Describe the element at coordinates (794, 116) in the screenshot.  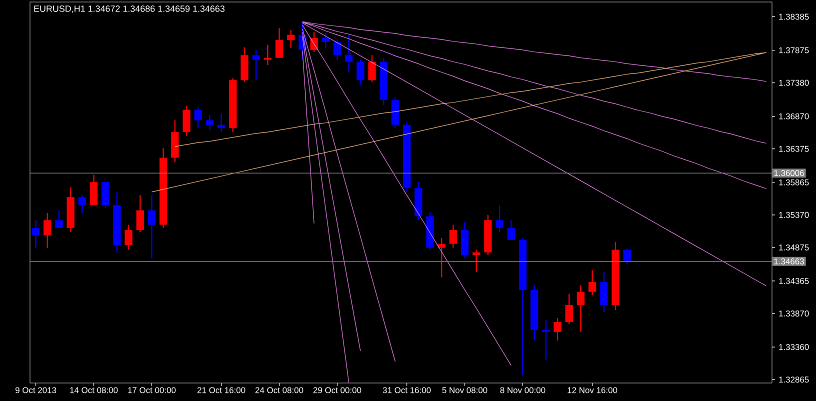
I see `y-tick-label: 1.36870` at that location.